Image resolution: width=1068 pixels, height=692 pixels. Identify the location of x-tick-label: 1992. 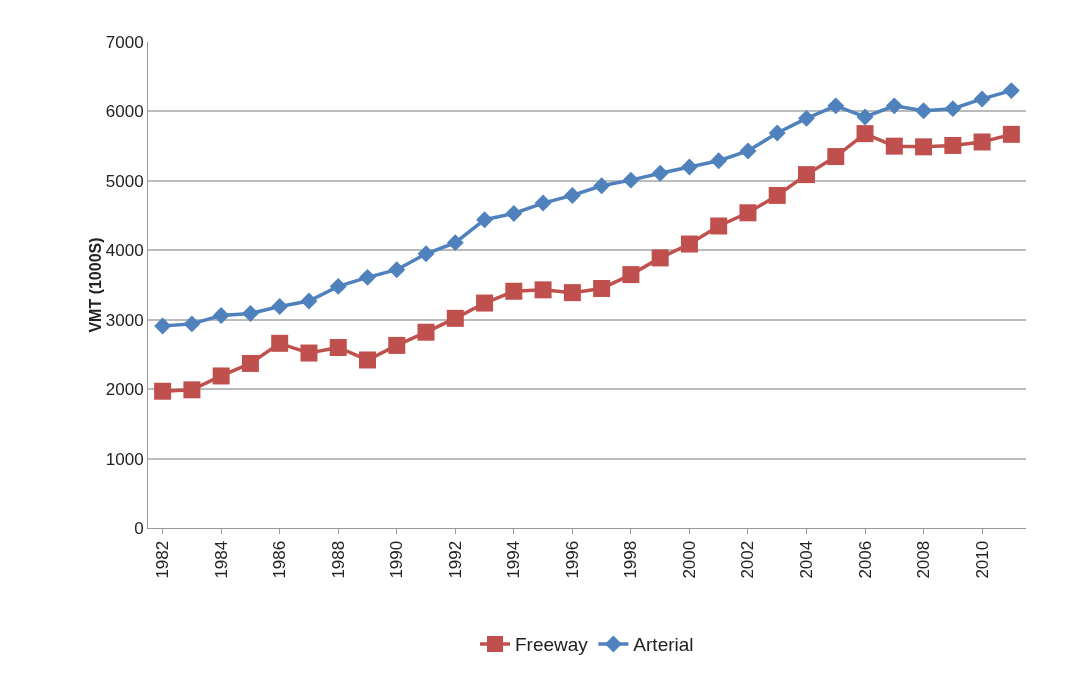
(455, 559).